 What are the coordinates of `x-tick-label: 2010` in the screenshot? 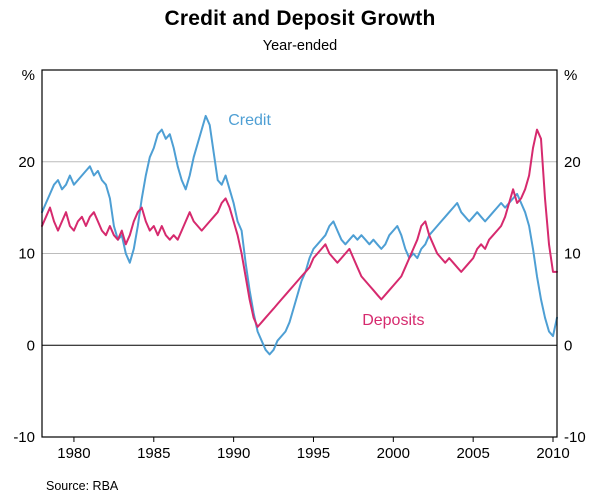 It's located at (552, 453).